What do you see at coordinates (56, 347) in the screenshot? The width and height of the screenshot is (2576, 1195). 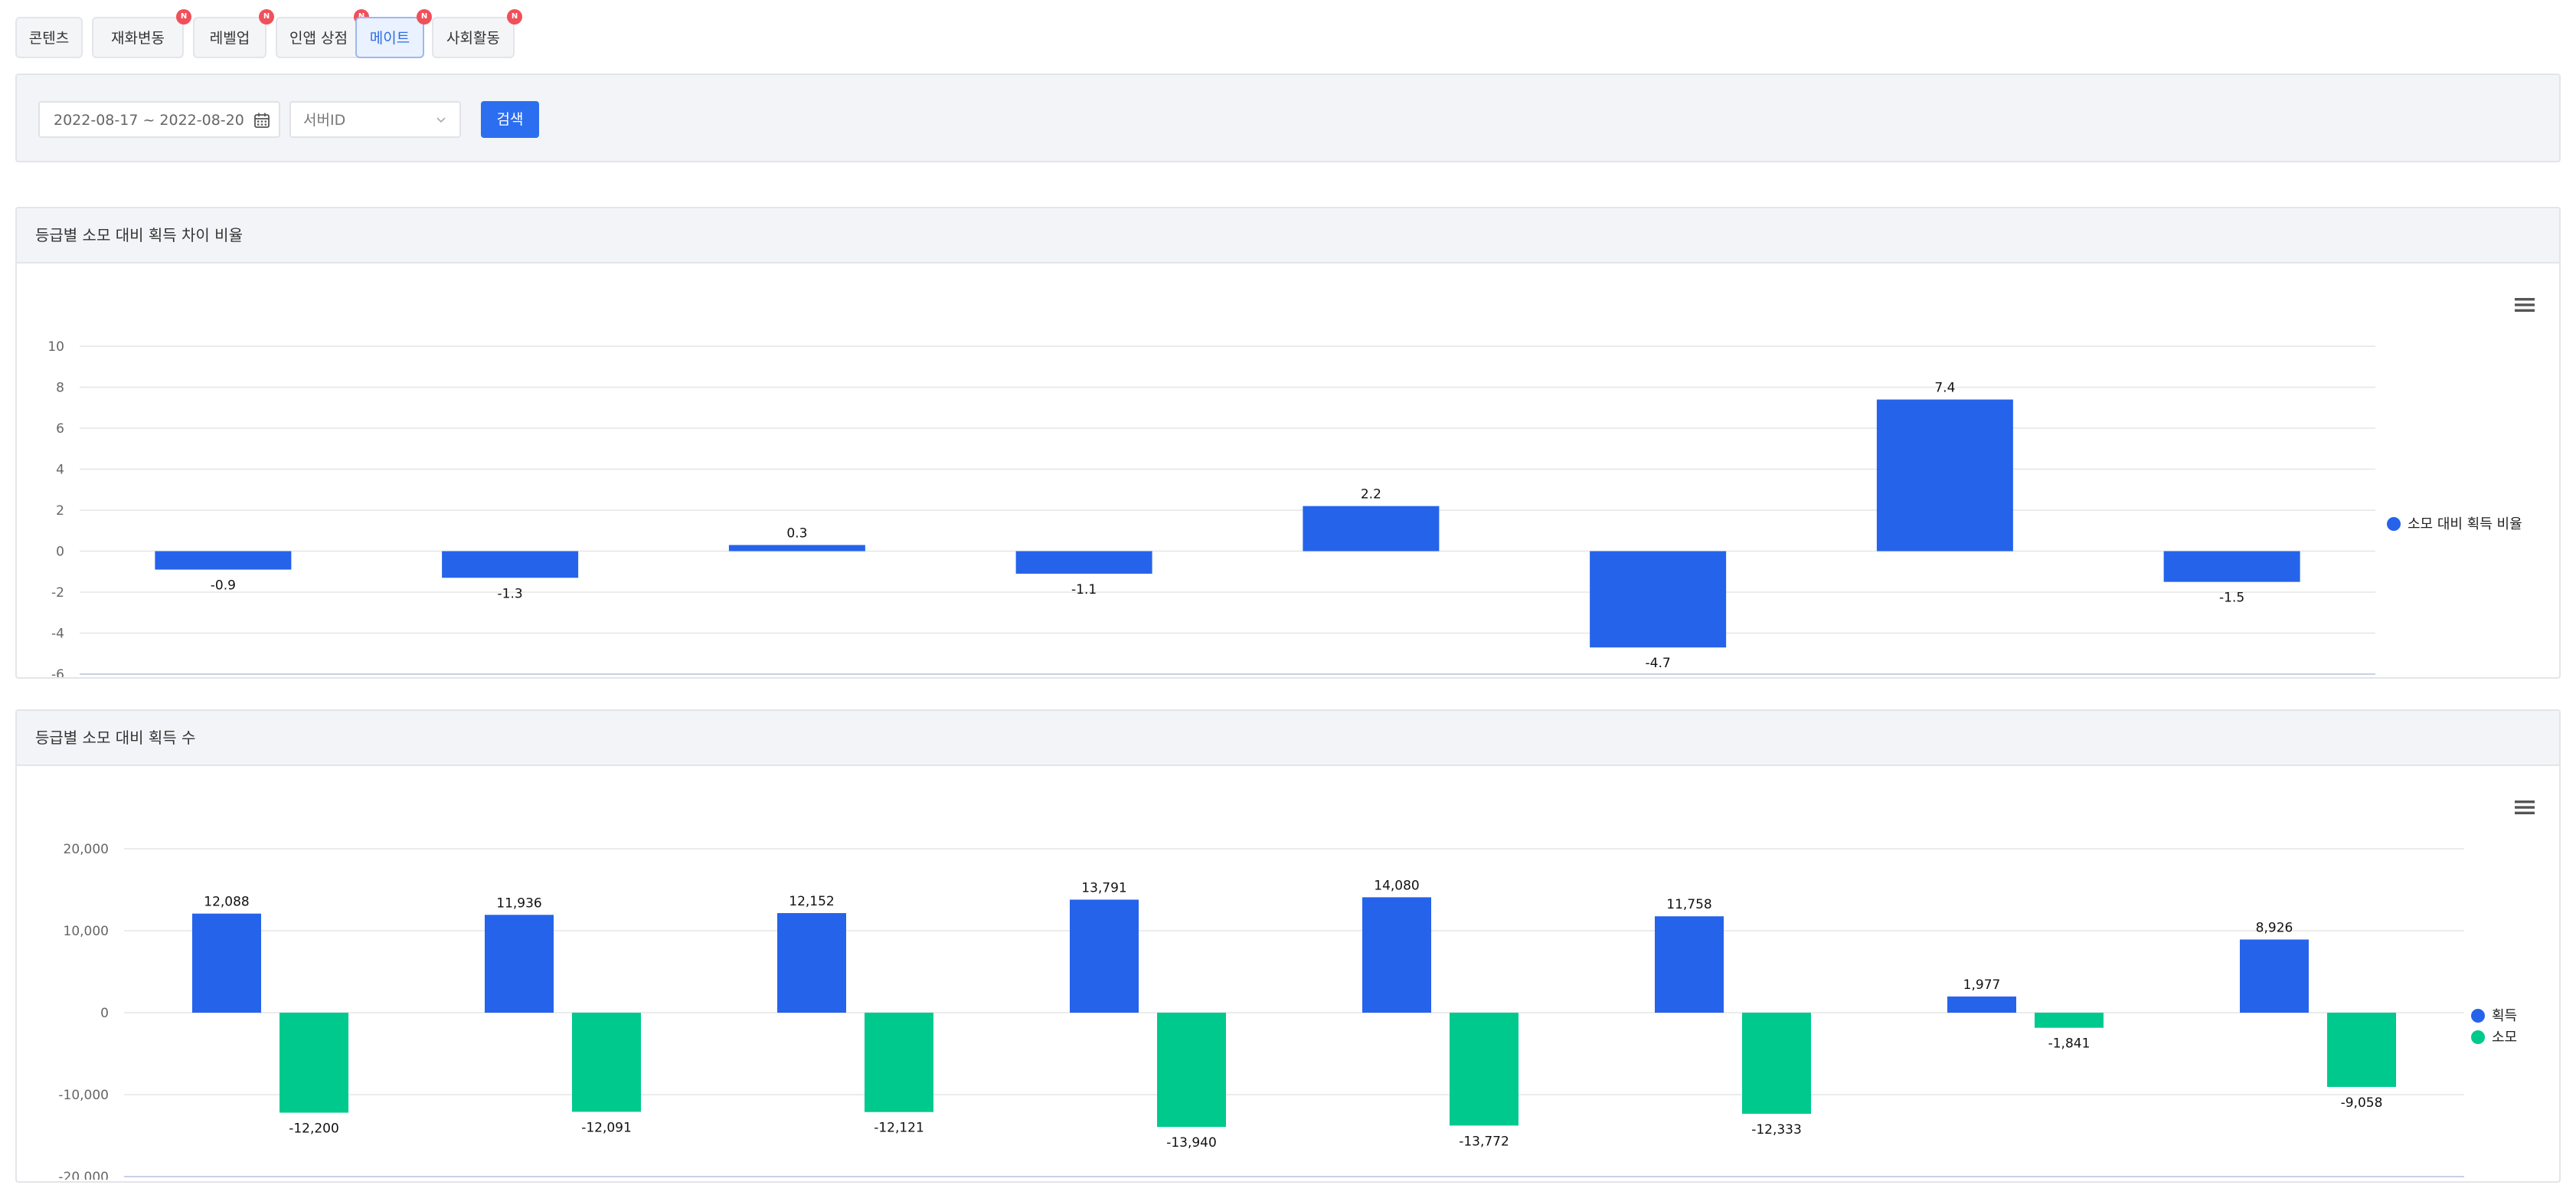 I see `y-tick-label: 10` at bounding box center [56, 347].